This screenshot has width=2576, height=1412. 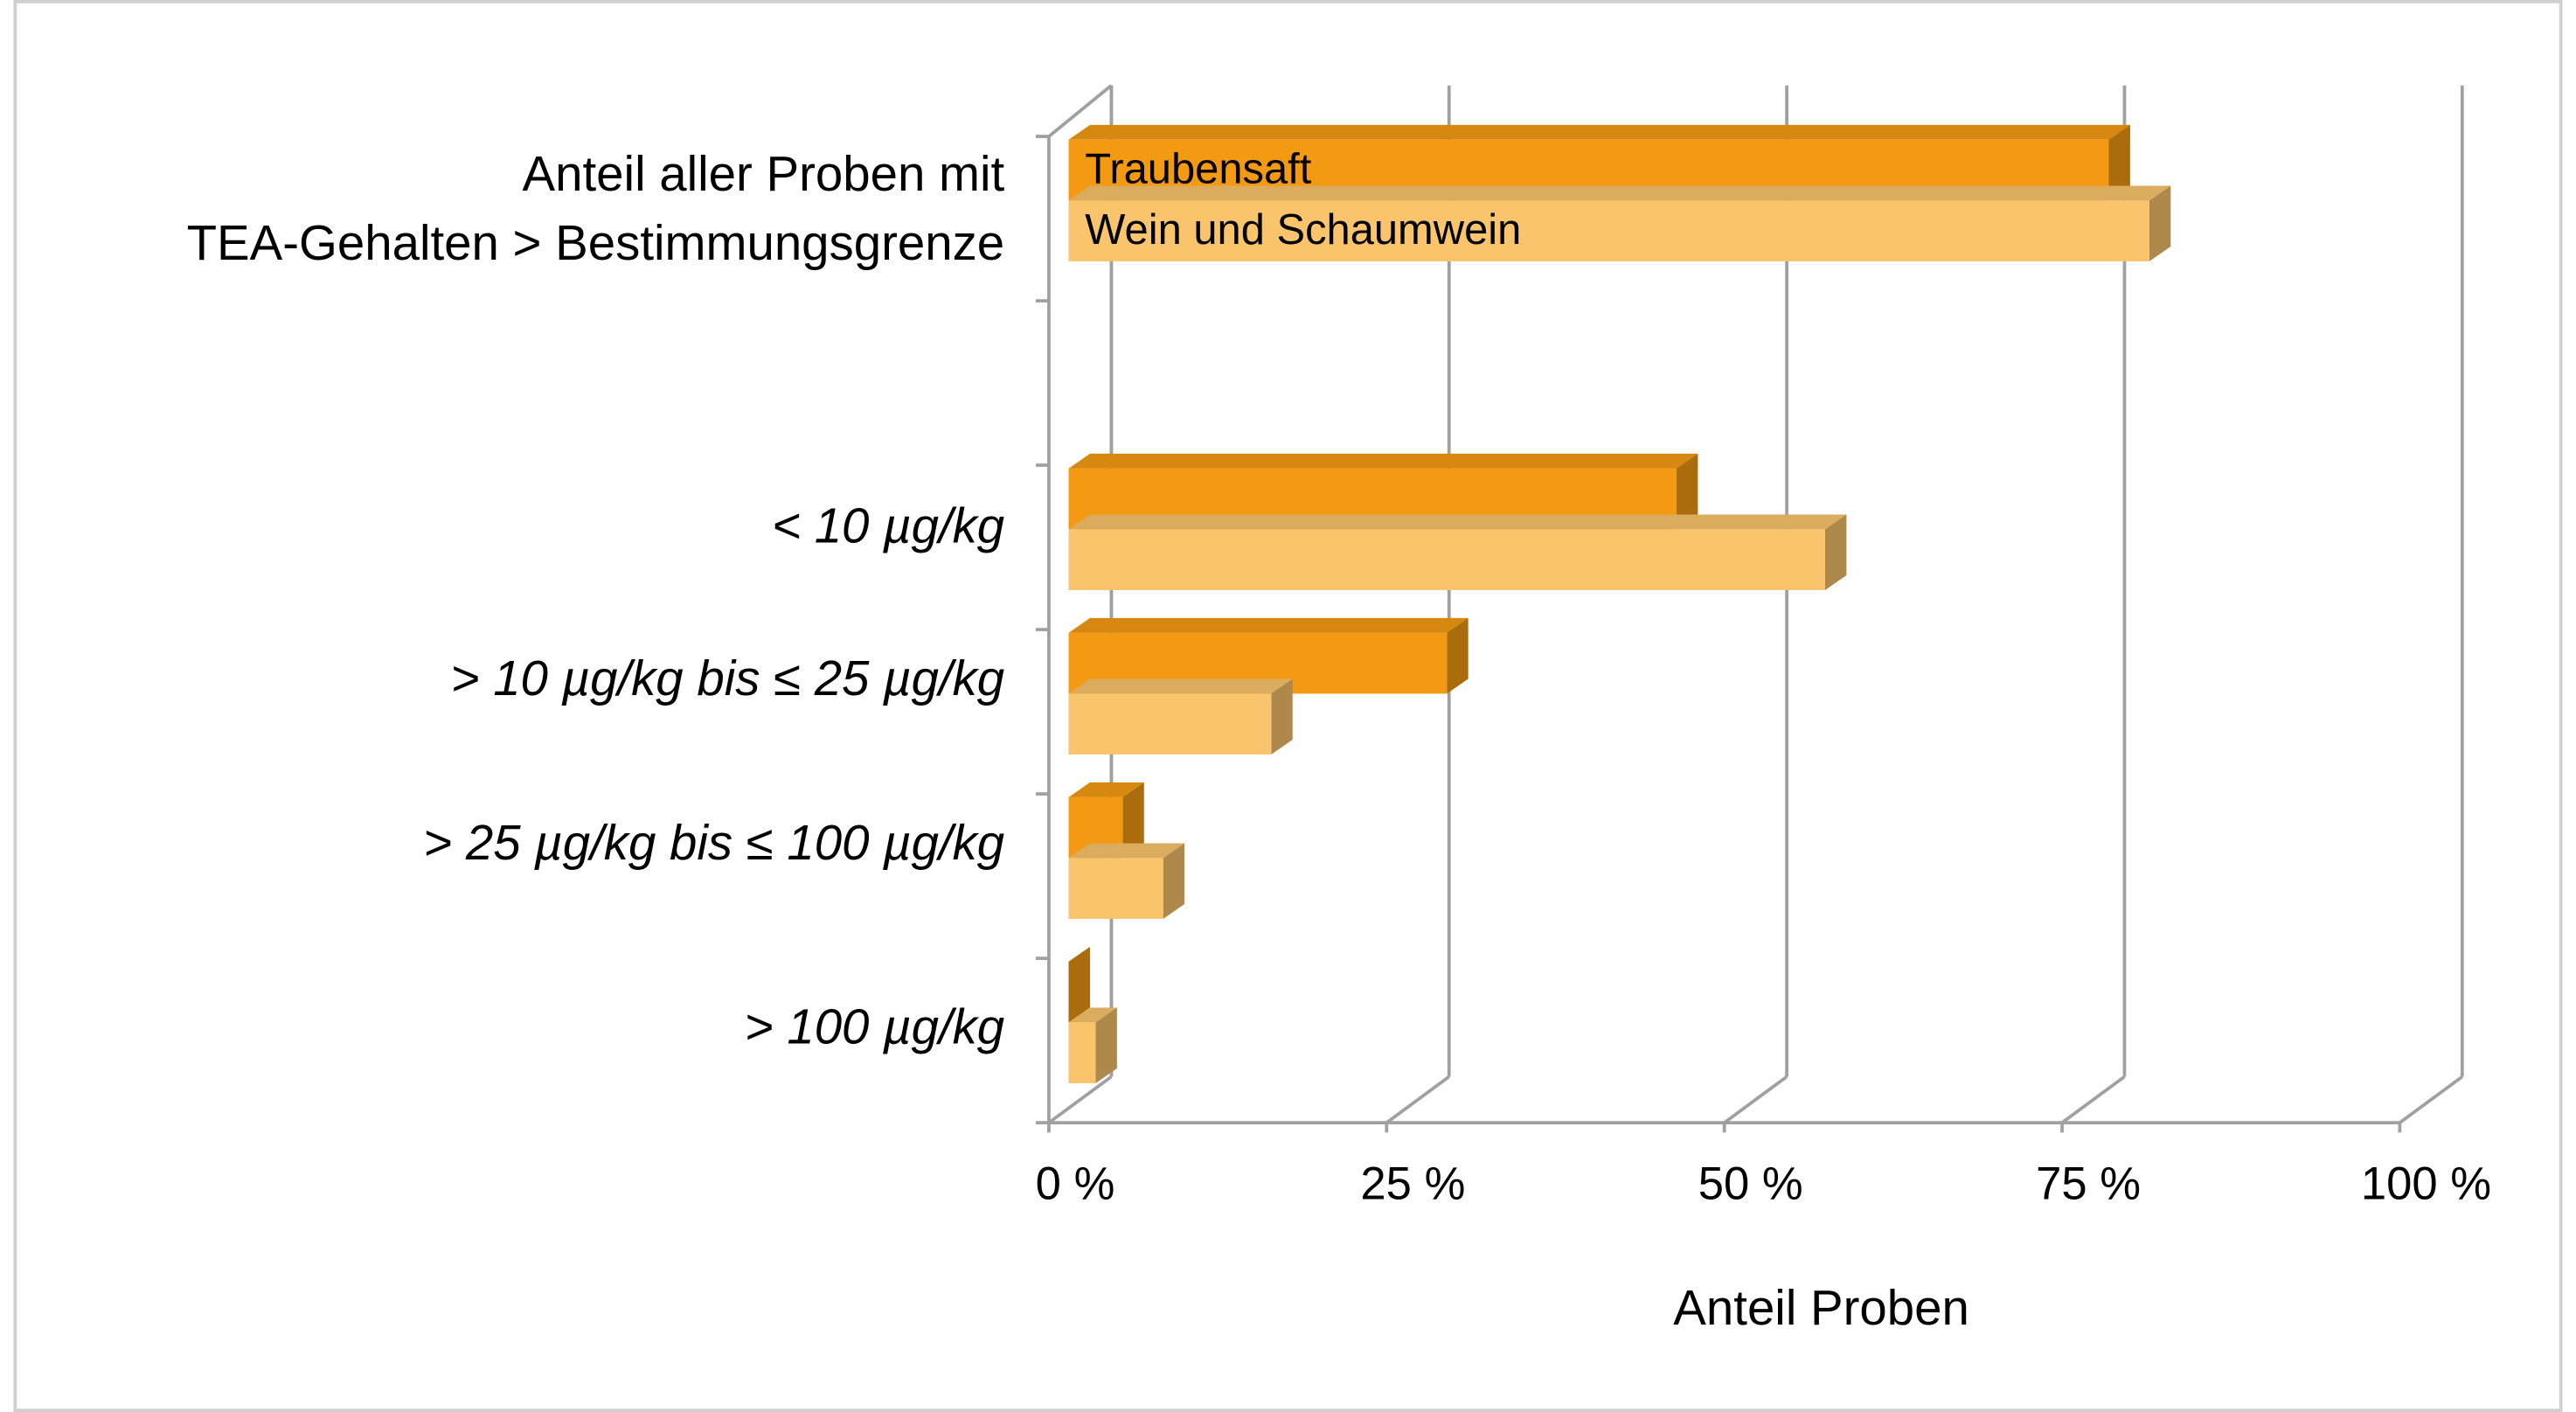 I want to click on legend-label: Traubensaft, so click(x=1198, y=168).